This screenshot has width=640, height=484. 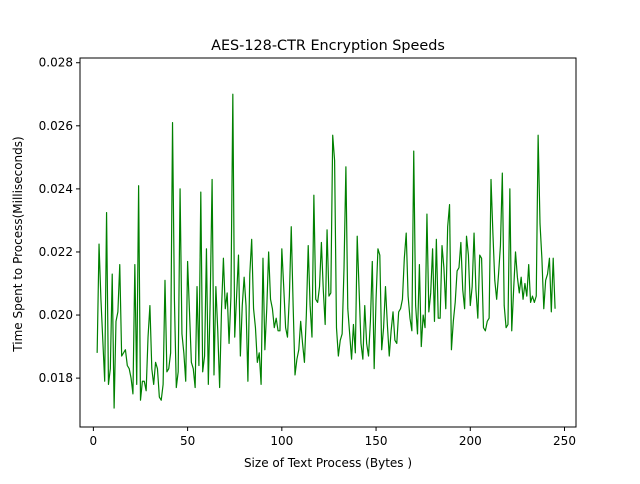 What do you see at coordinates (564, 441) in the screenshot?
I see `x-tick-label: 250` at bounding box center [564, 441].